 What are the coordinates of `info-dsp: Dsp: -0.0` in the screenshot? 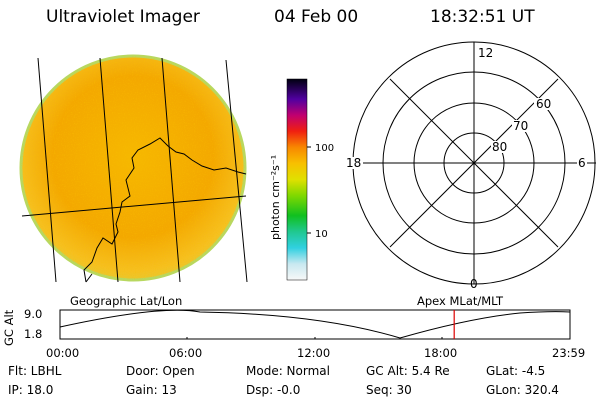 It's located at (273, 390).